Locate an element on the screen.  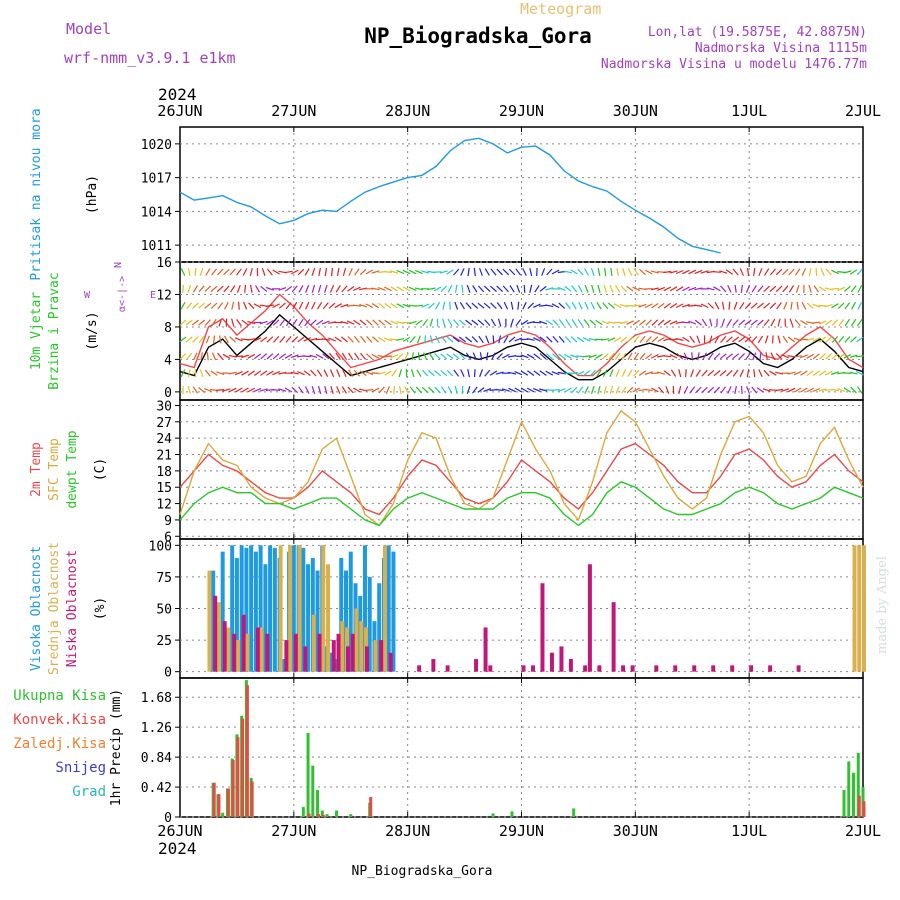
compass-east: E is located at coordinates (153, 295).